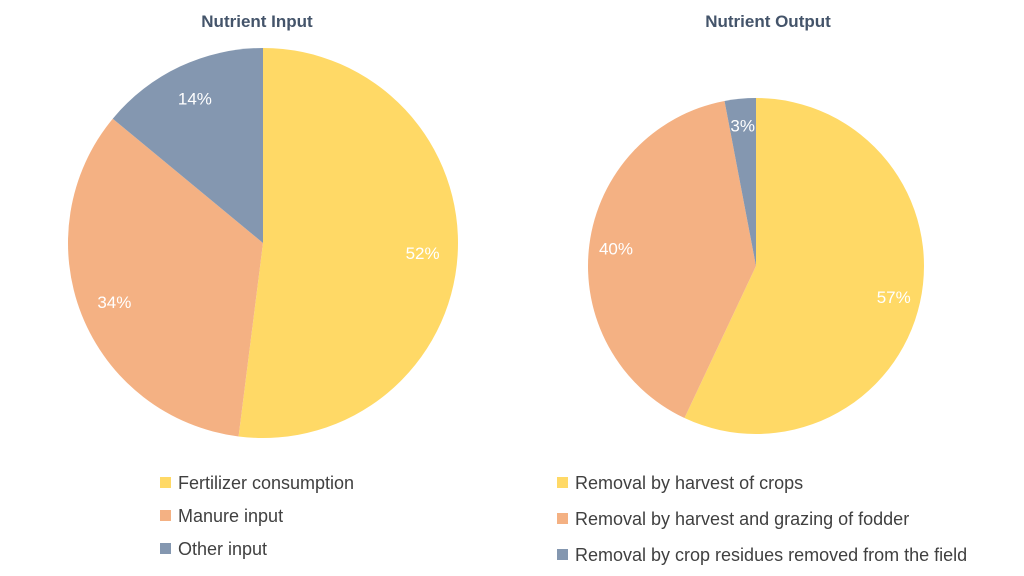 Image resolution: width=1024 pixels, height=576 pixels. What do you see at coordinates (768, 21) in the screenshot?
I see `chart-title: Nutrient Output` at bounding box center [768, 21].